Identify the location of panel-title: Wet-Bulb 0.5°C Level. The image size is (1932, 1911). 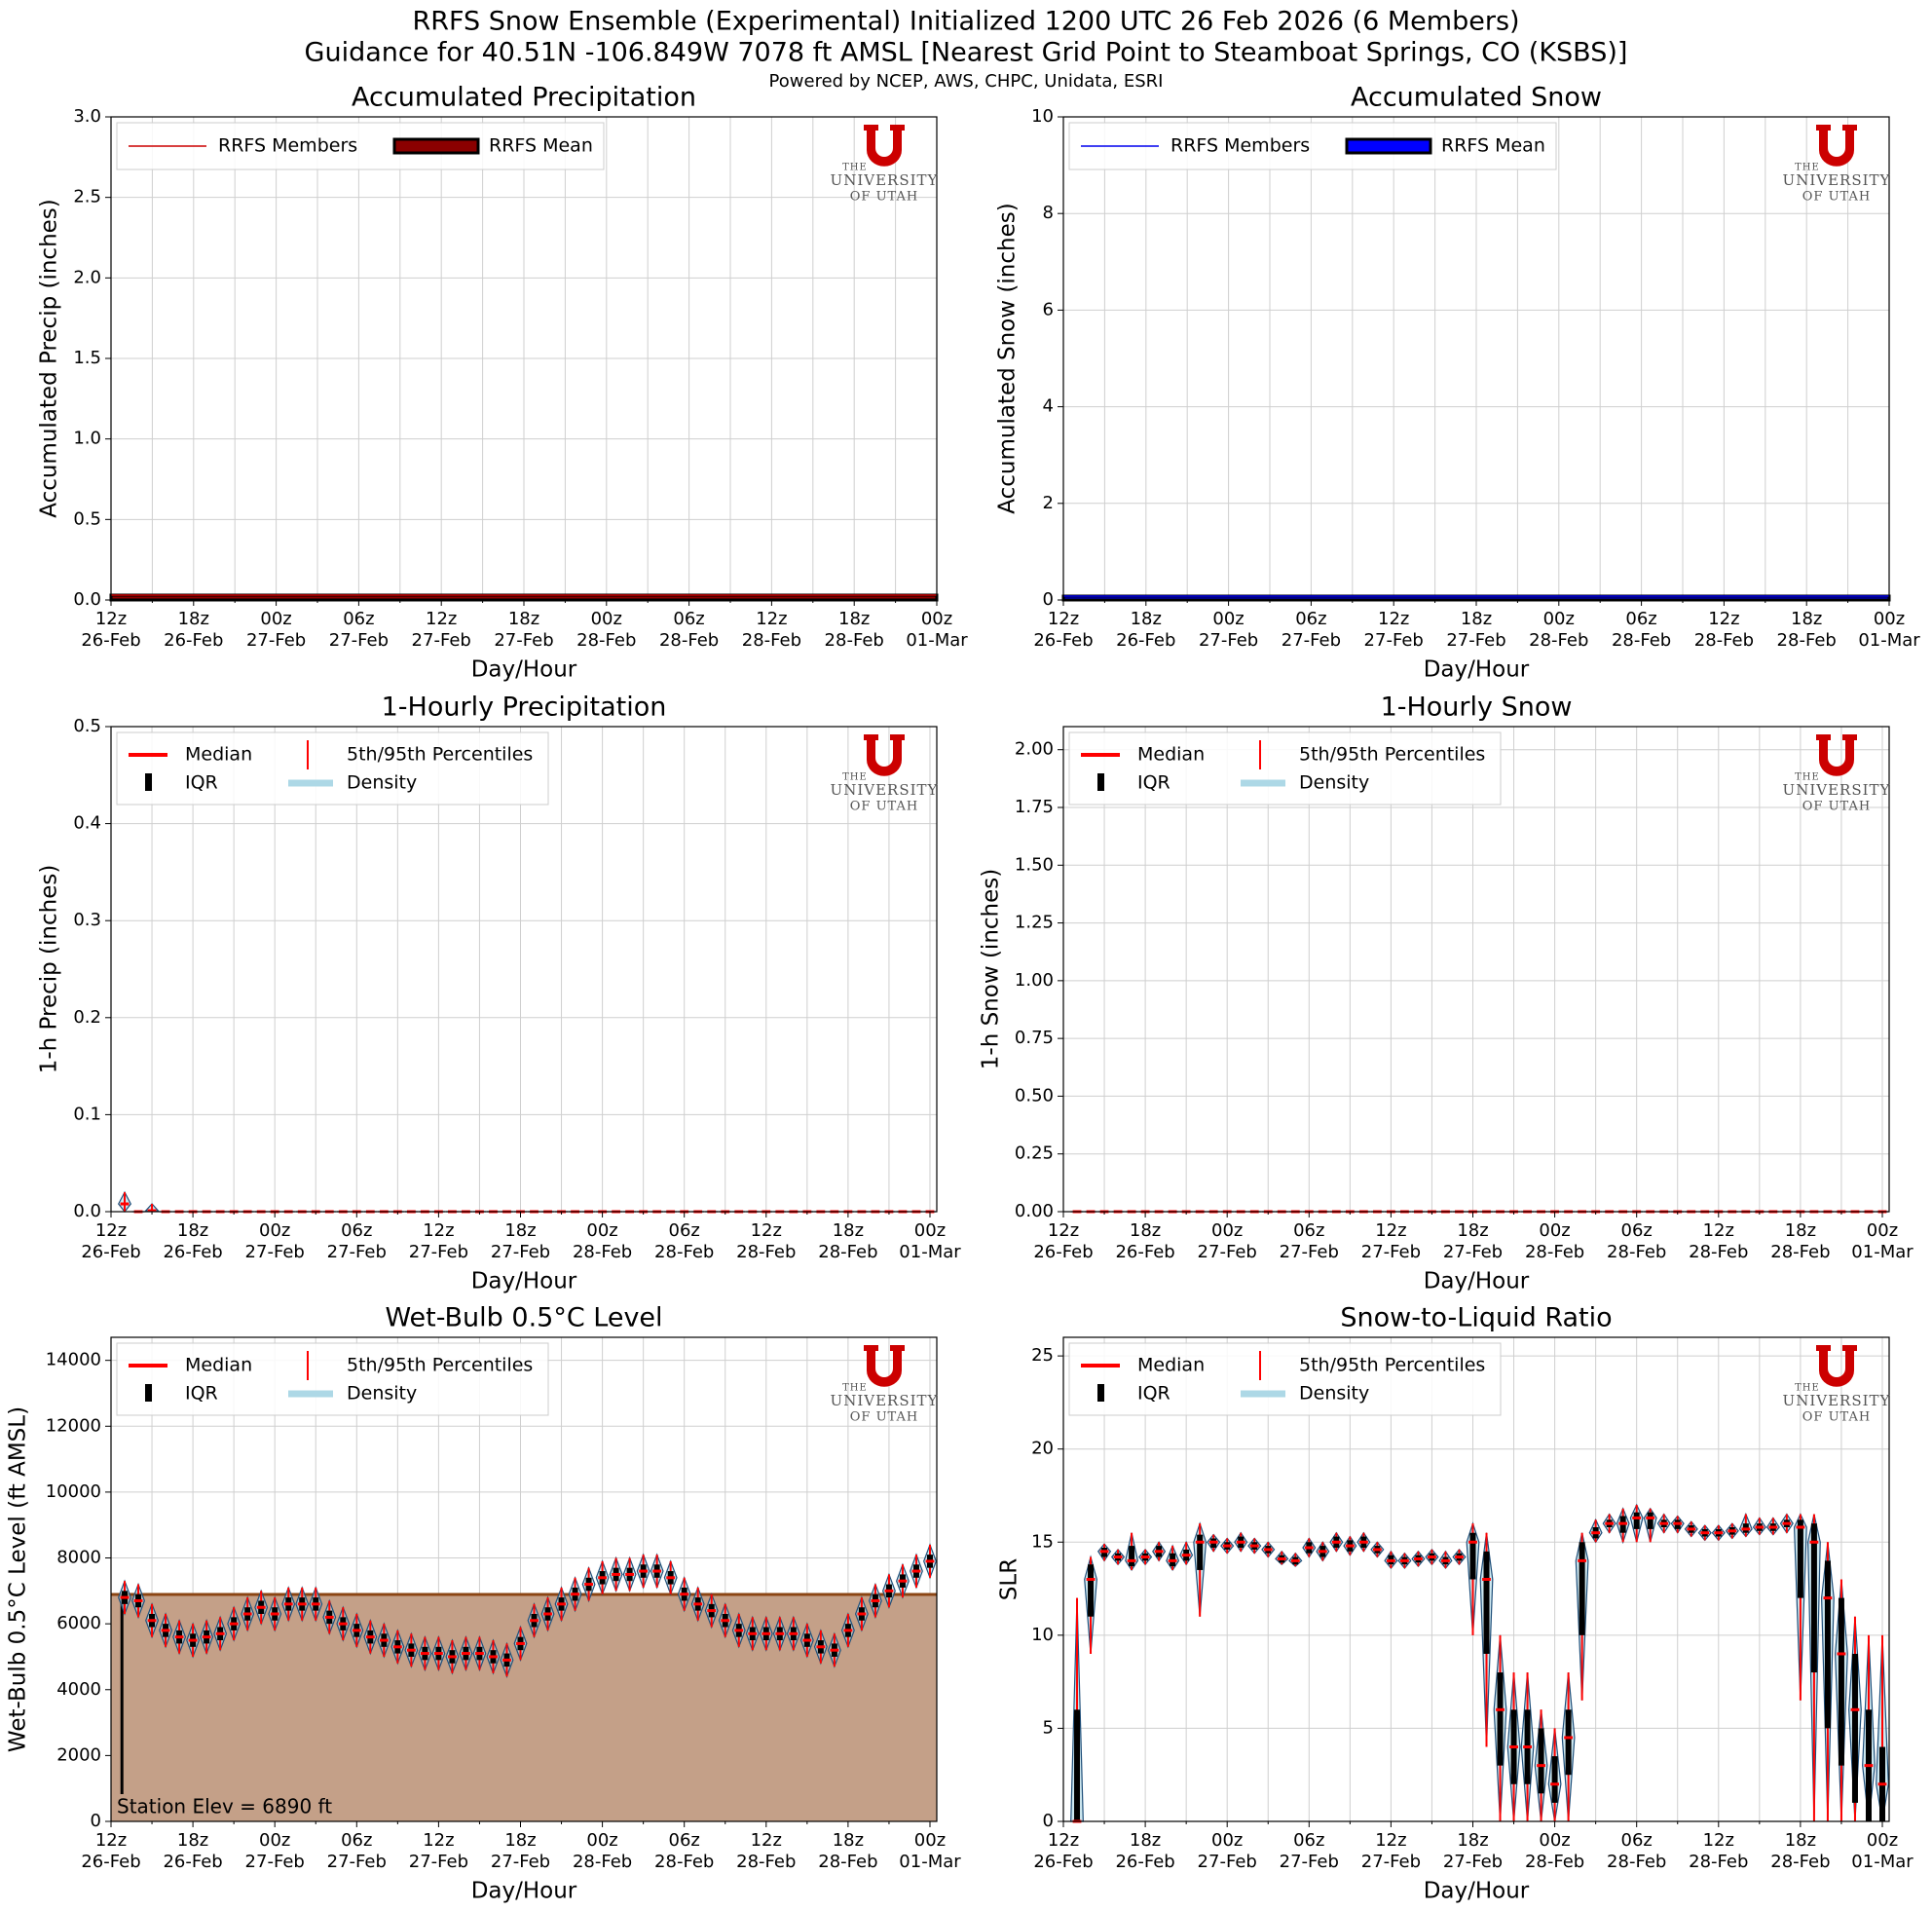
(524, 1318).